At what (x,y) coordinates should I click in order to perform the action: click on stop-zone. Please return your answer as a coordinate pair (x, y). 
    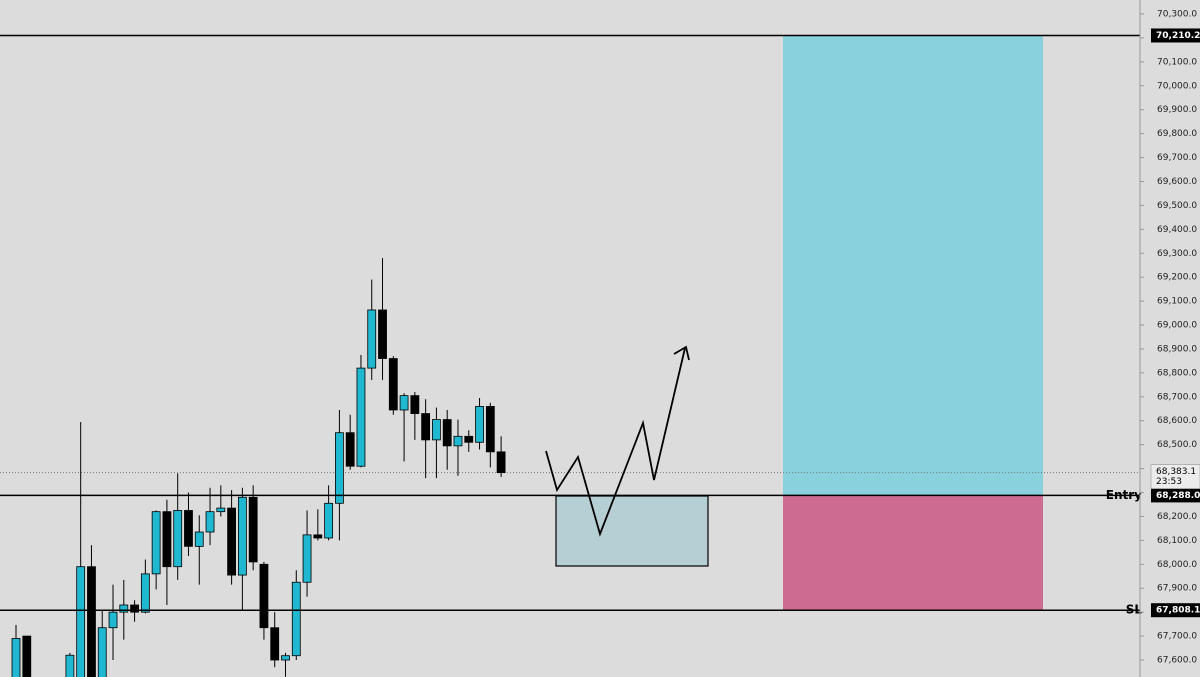
    Looking at the image, I should click on (913, 553).